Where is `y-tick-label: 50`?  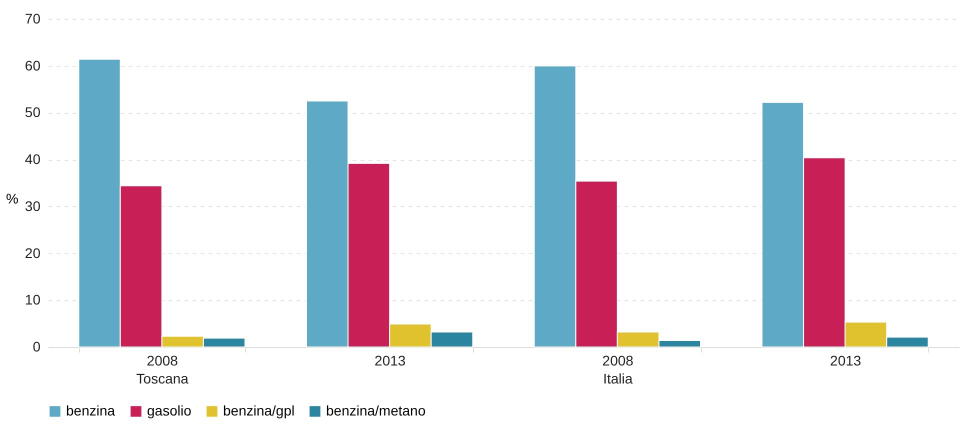
y-tick-label: 50 is located at coordinates (32, 112).